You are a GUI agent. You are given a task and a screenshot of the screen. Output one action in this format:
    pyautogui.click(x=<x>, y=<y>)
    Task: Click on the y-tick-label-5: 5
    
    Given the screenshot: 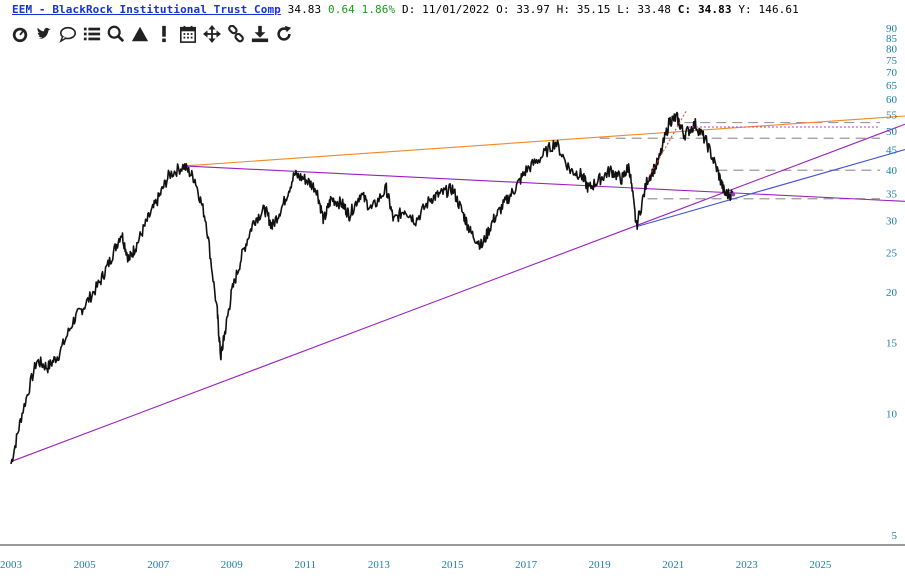 What is the action you would take?
    pyautogui.click(x=895, y=536)
    